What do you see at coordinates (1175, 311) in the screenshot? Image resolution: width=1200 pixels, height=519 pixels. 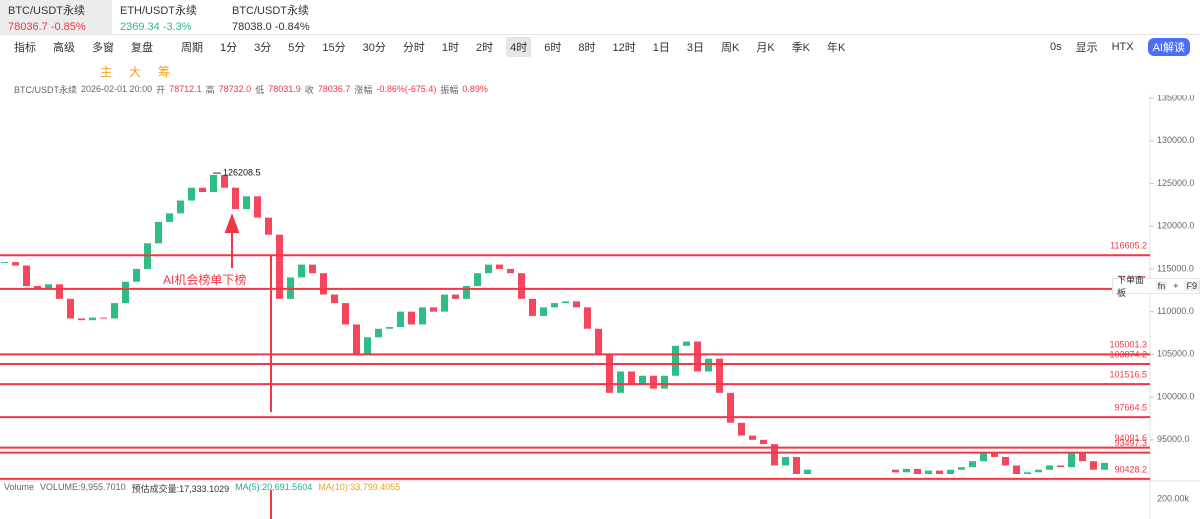 I see `y-tick-label: 110000.0` at bounding box center [1175, 311].